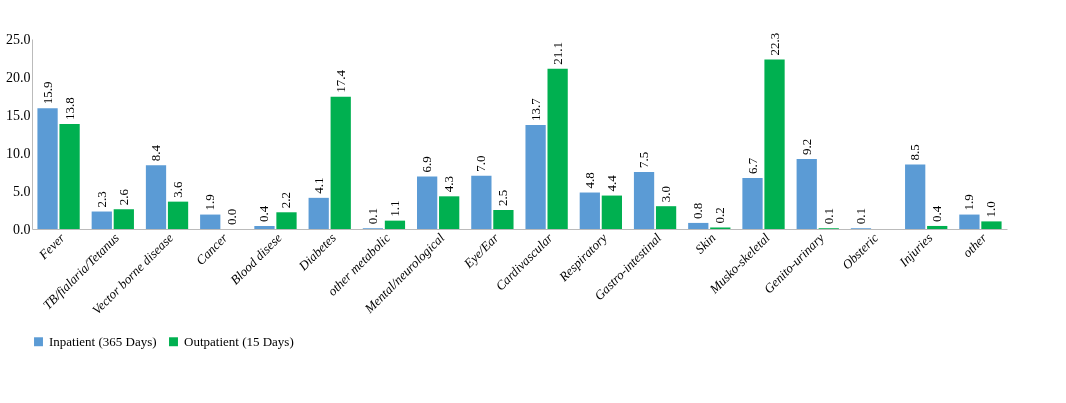 The height and width of the screenshot is (403, 1066). I want to click on data-label: 6.7, so click(752, 166).